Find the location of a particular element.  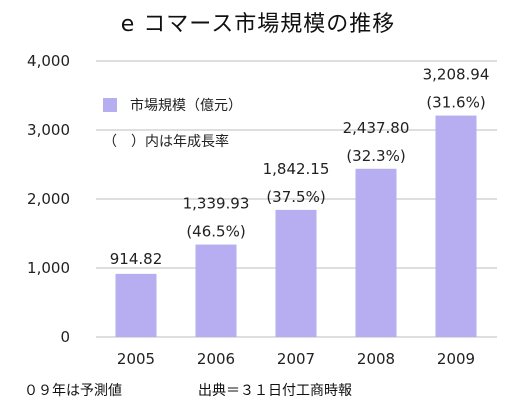

y-tick-label: 1,000 is located at coordinates (48, 268).